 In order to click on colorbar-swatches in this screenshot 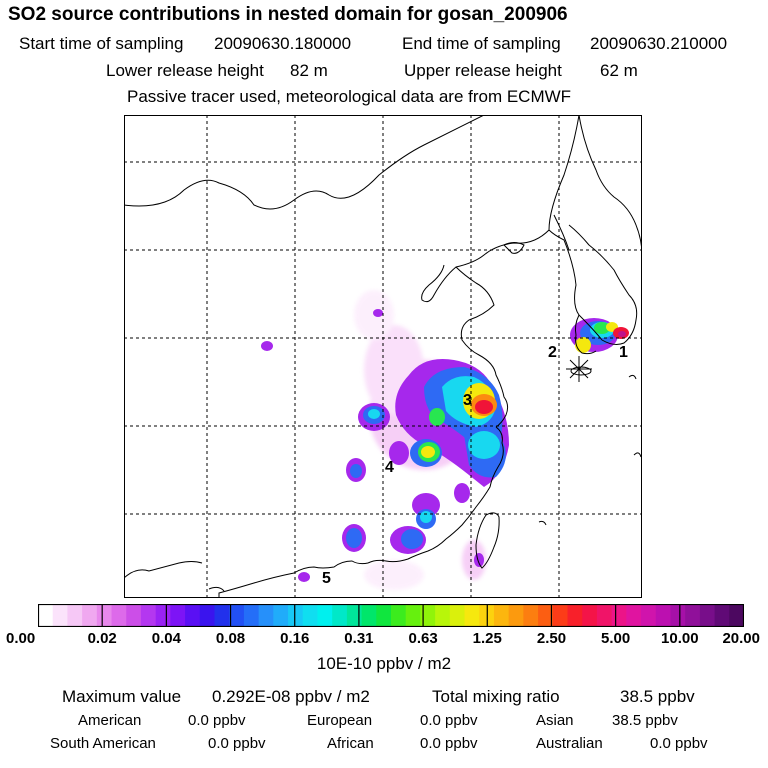, I will do `click(391, 615)`.